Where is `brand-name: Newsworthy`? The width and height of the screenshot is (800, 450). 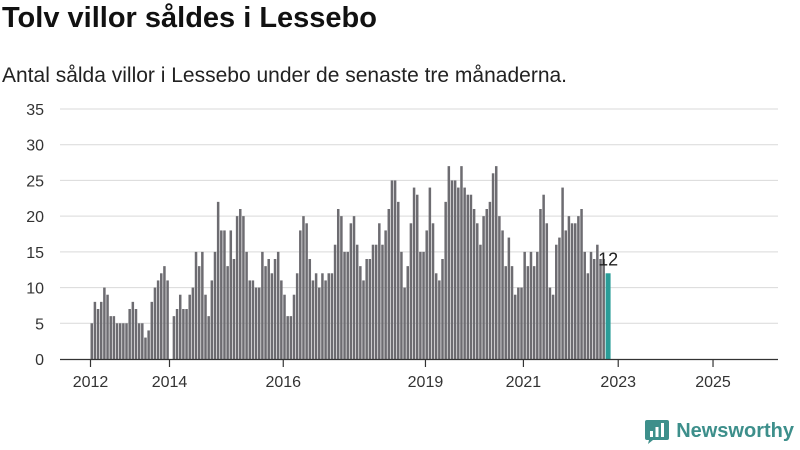
brand-name: Newsworthy is located at coordinates (735, 430).